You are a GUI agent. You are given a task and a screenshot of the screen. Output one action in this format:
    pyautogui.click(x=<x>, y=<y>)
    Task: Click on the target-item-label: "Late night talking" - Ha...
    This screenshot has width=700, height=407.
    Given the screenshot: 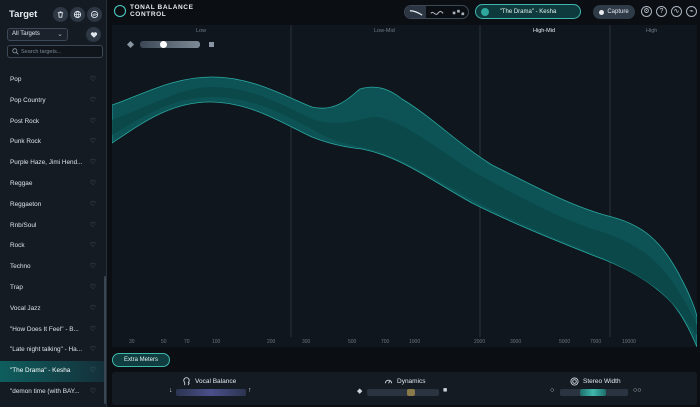 What is the action you would take?
    pyautogui.click(x=46, y=350)
    